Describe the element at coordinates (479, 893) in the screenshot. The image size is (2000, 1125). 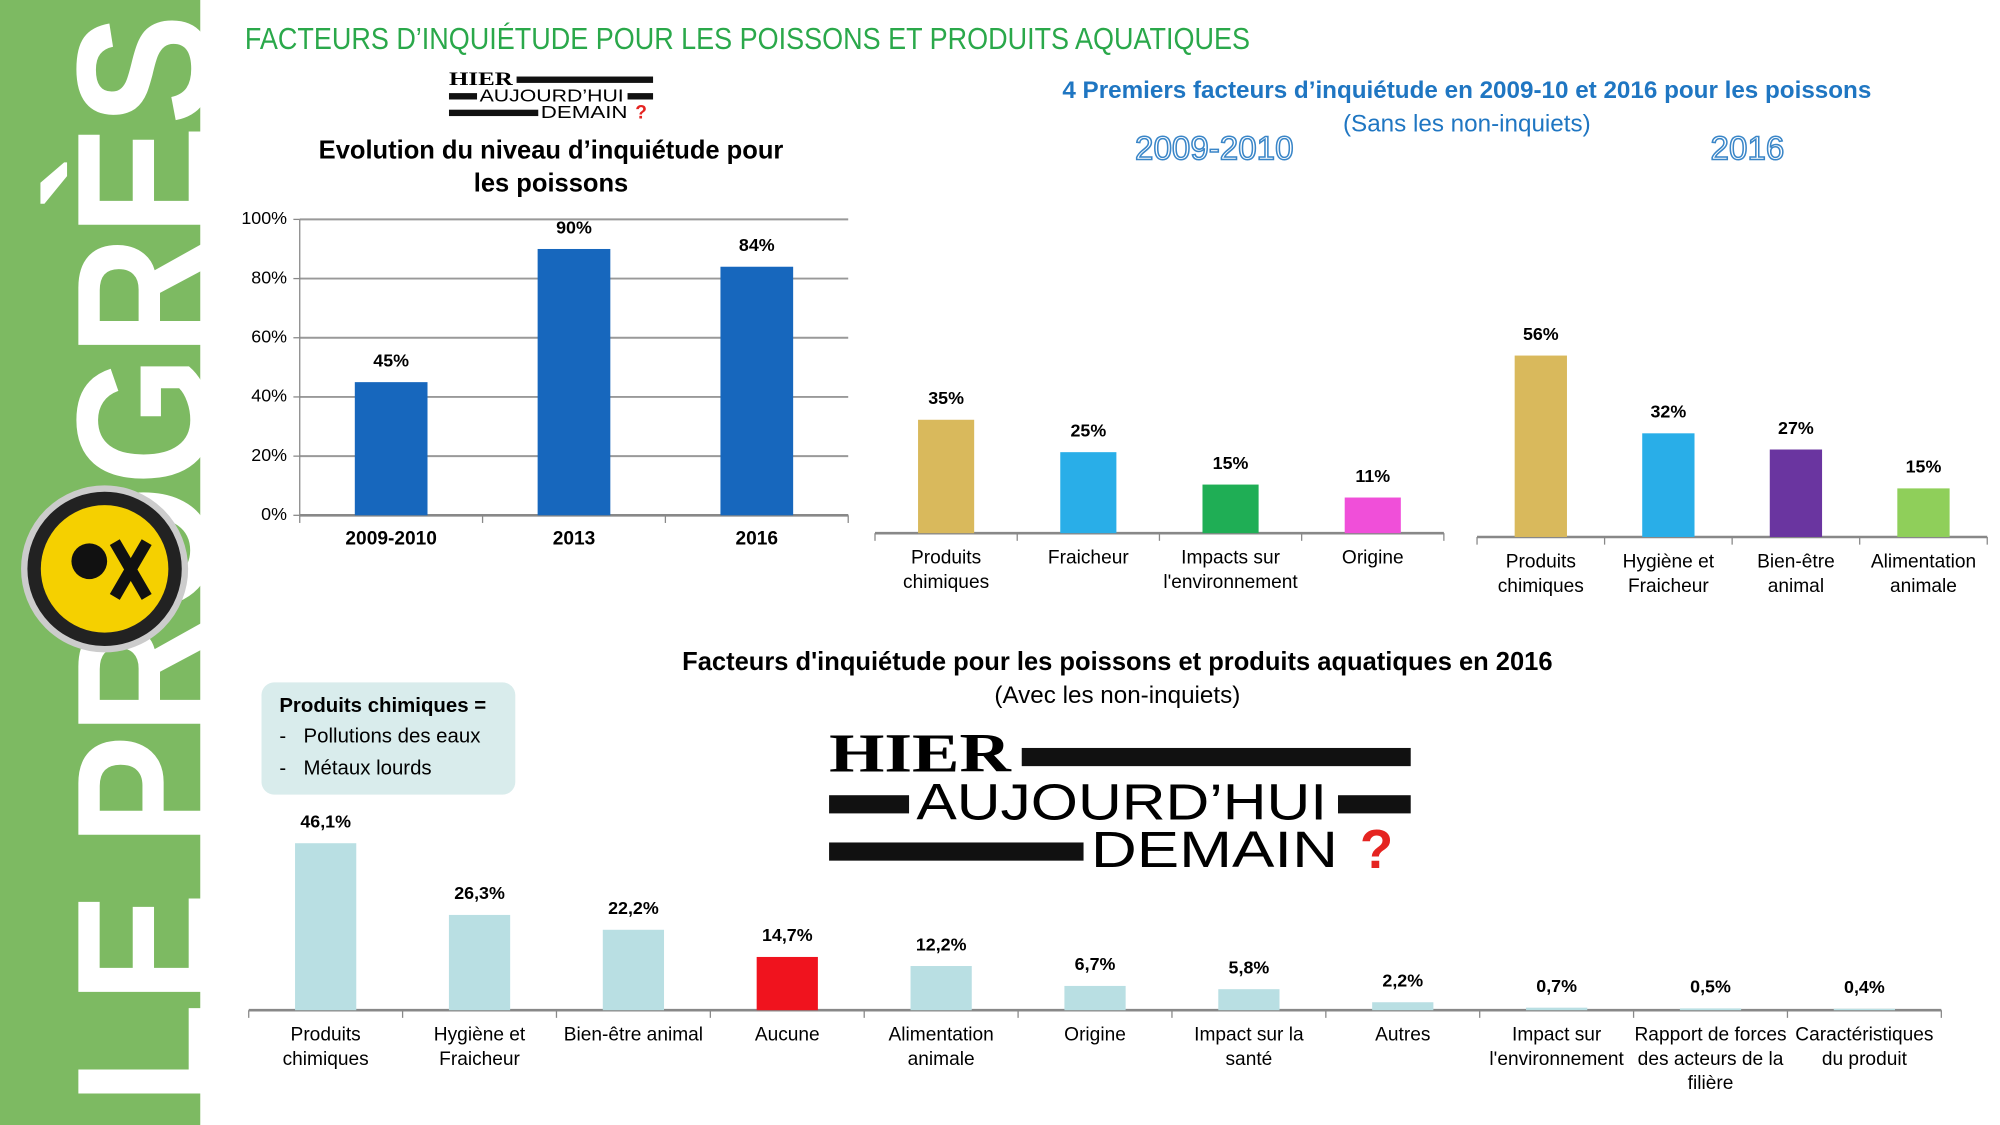
I see `value-label: 26,3%` at that location.